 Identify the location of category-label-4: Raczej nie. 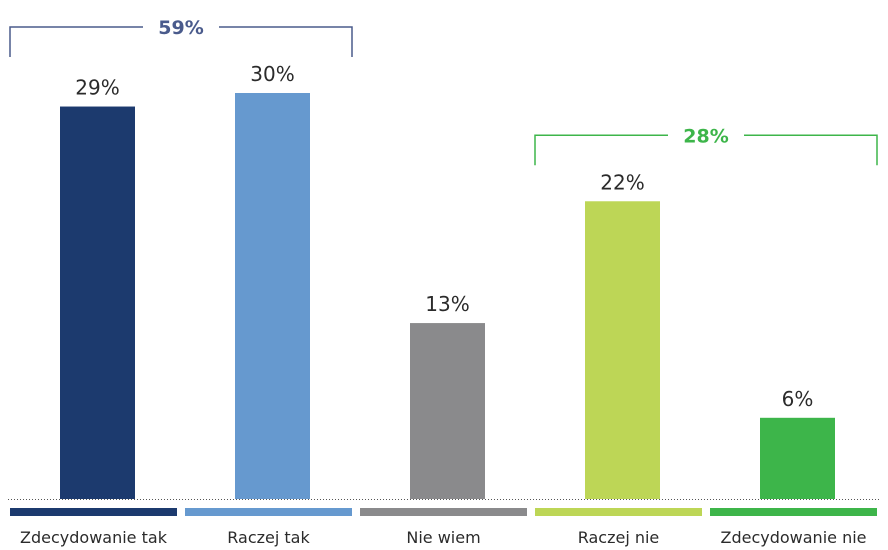
(619, 537).